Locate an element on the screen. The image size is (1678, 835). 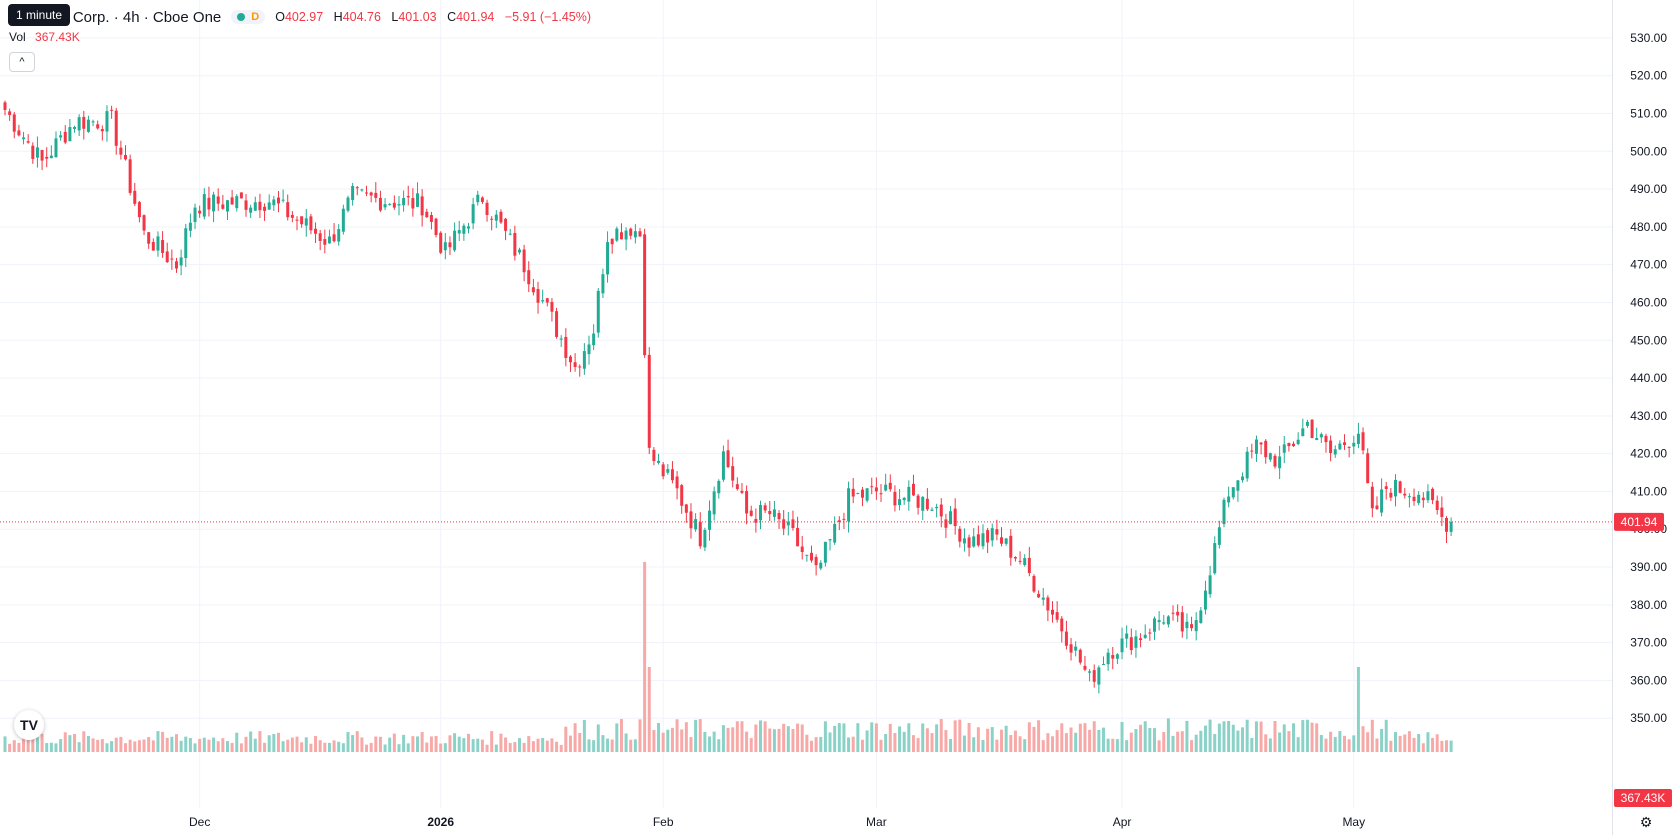
open-value: 402.97 is located at coordinates (304, 17).